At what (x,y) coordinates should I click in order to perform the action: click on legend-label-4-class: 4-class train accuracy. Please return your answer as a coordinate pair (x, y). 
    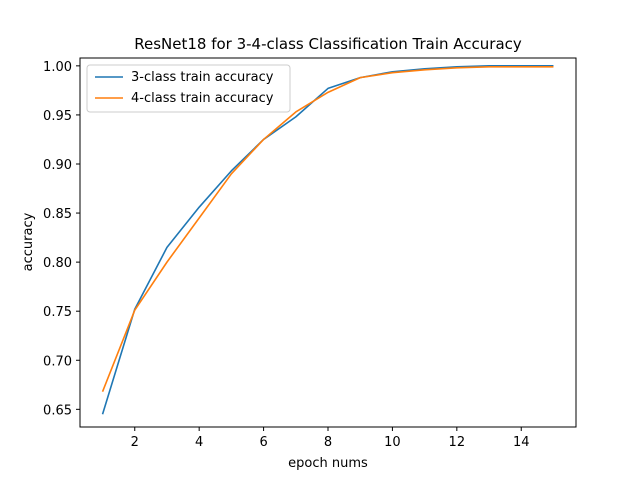
    Looking at the image, I should click on (202, 98).